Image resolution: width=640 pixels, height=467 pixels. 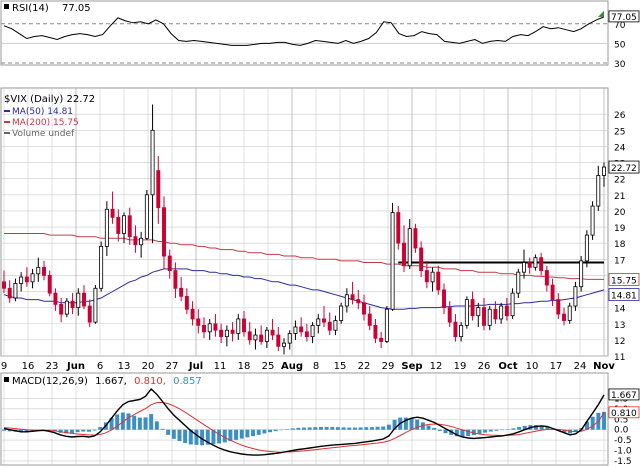 I want to click on date-tick-label-23: 17, so click(x=556, y=366).